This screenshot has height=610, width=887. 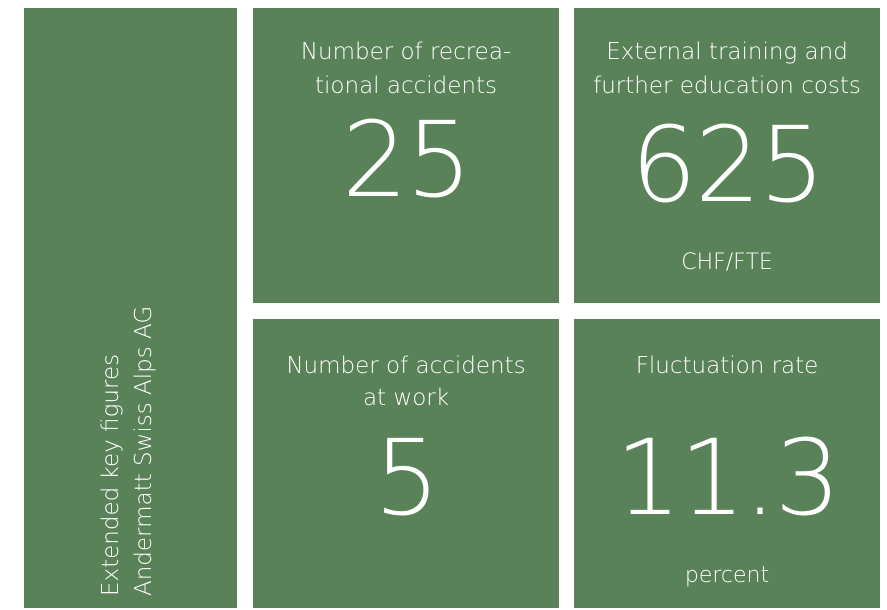 I want to click on tile-title: Fluctuation rate, so click(x=727, y=366).